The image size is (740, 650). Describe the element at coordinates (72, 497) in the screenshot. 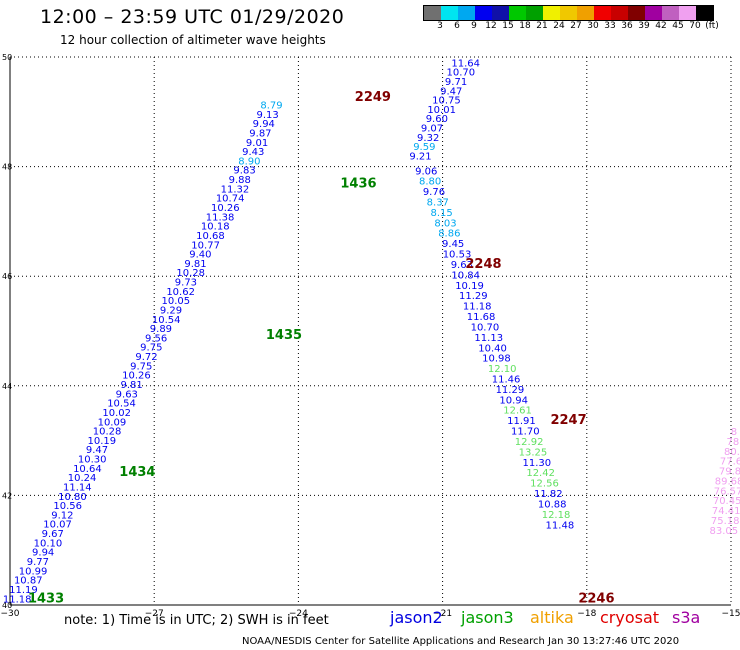

I see `wave-height-label: 10.80` at that location.